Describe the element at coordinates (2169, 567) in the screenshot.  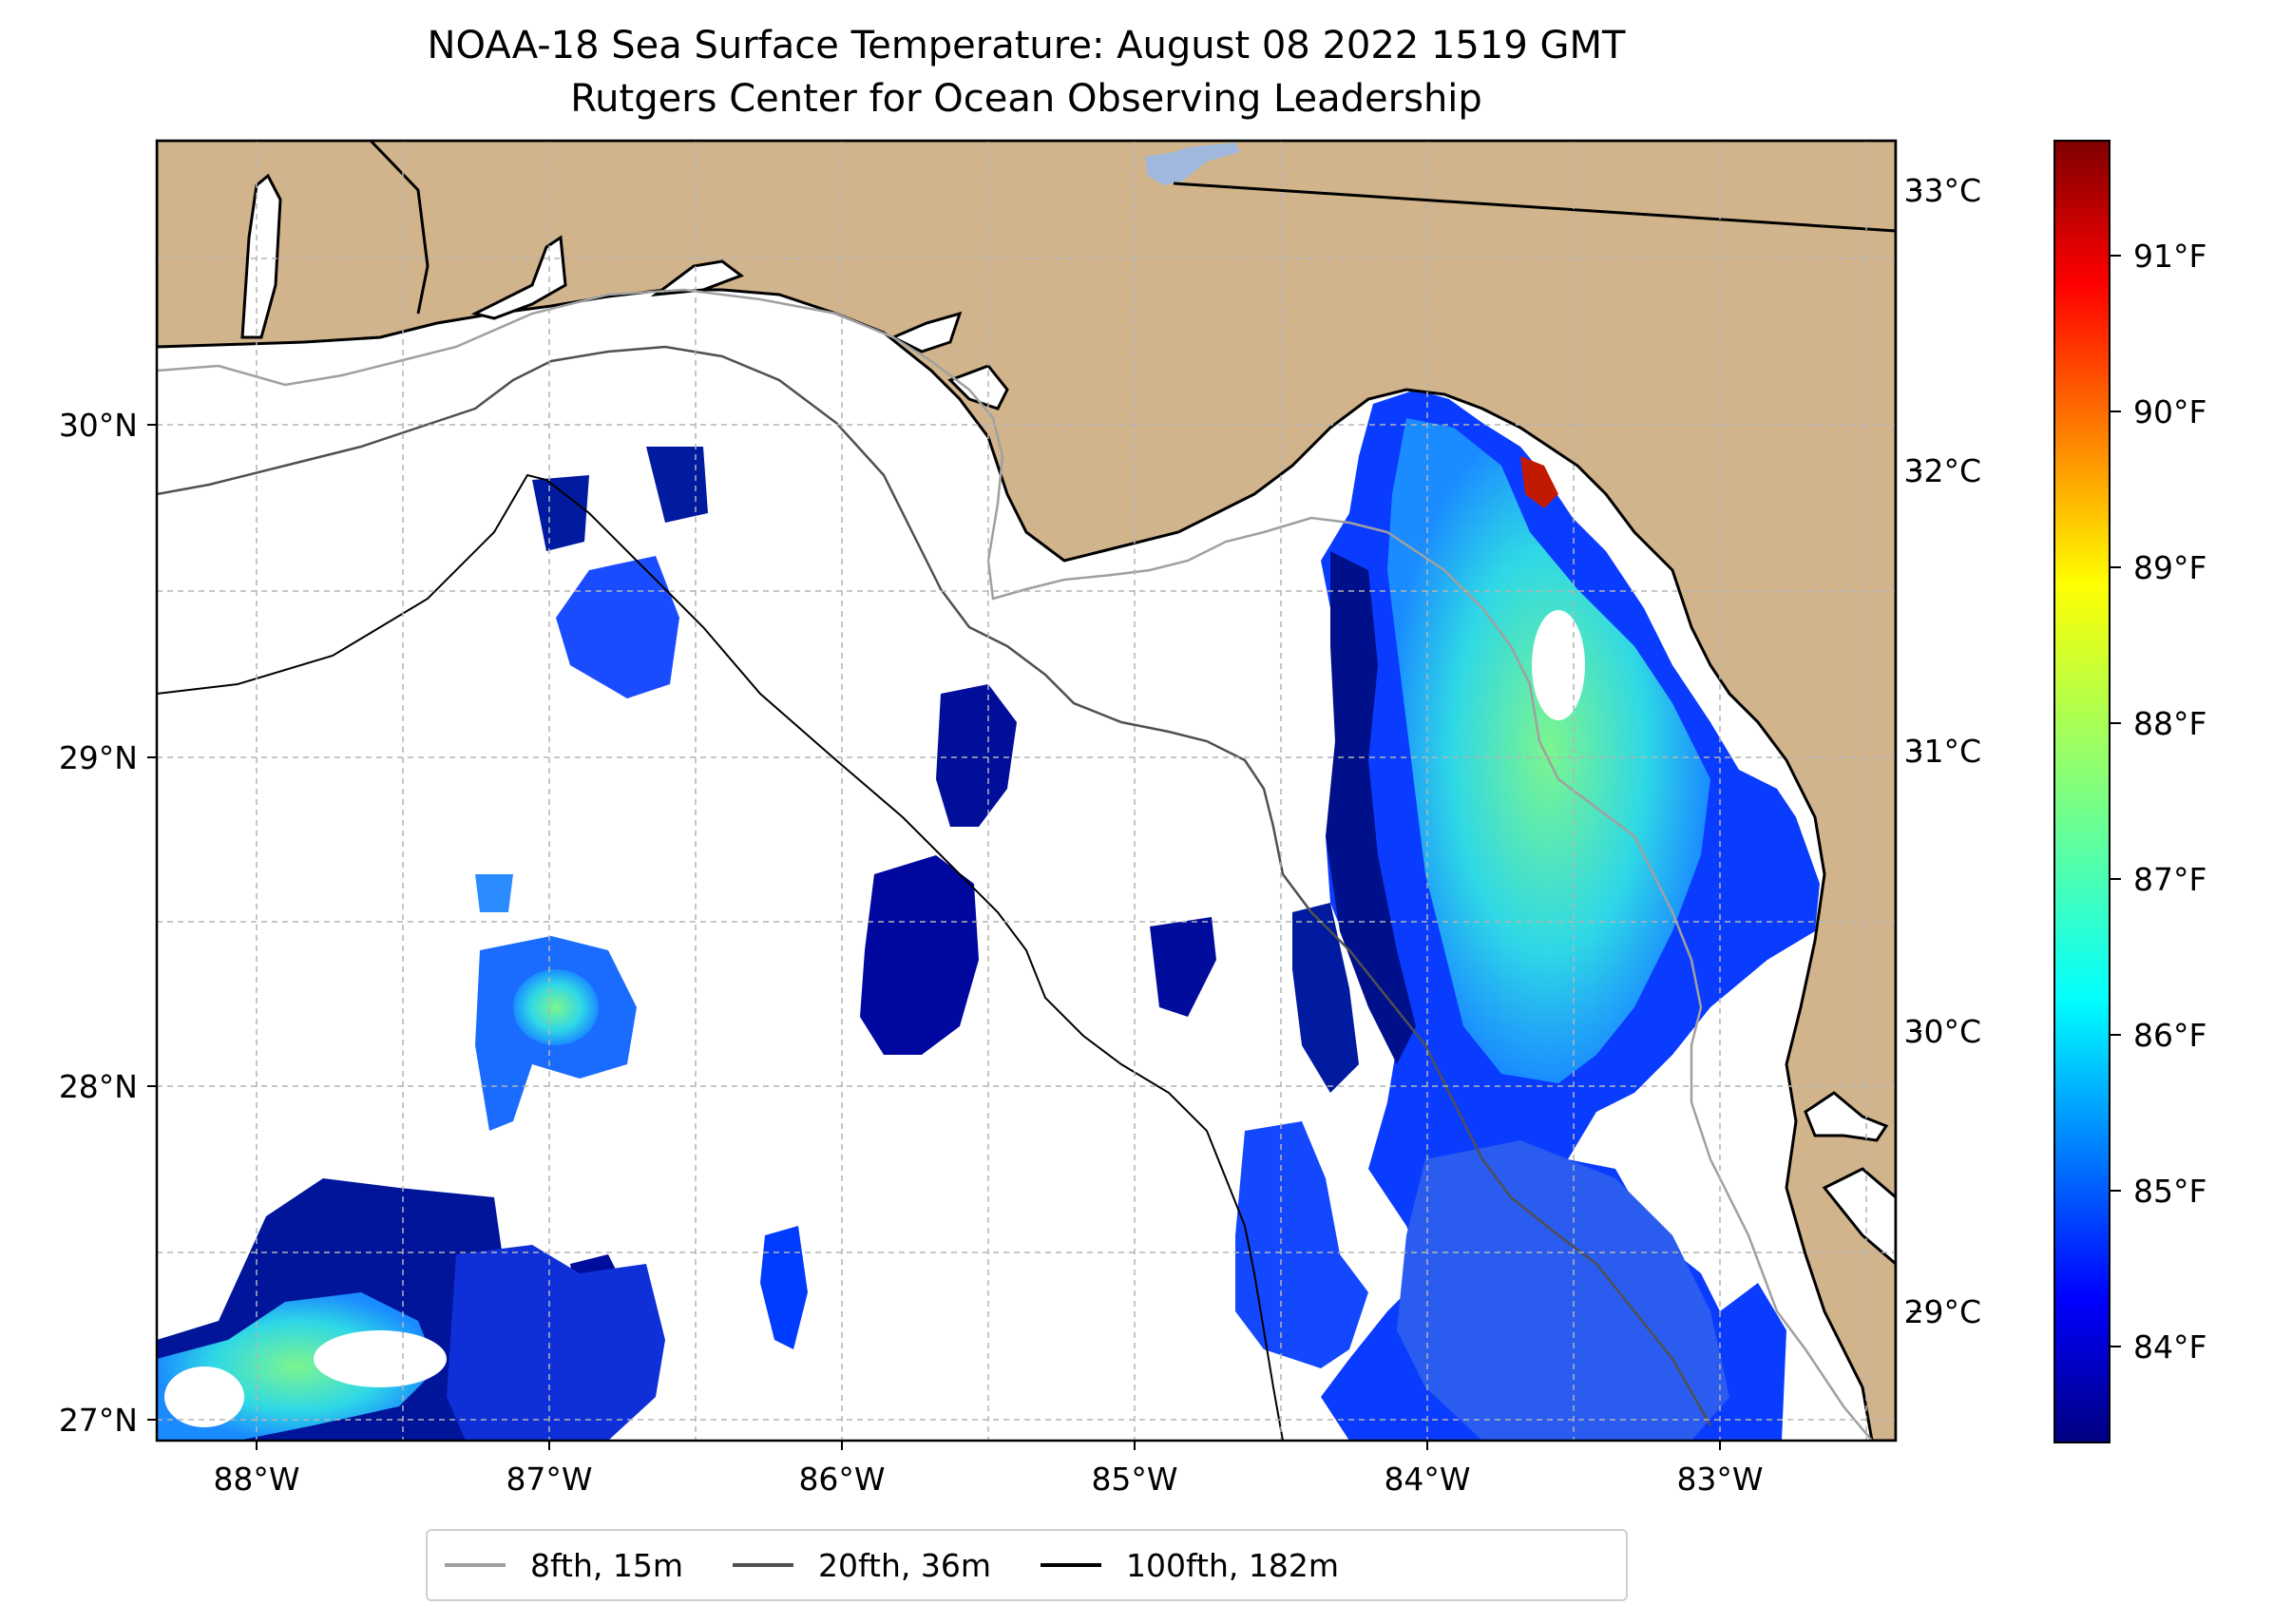
I see `fahrenheit-tick-label: 89°F` at that location.